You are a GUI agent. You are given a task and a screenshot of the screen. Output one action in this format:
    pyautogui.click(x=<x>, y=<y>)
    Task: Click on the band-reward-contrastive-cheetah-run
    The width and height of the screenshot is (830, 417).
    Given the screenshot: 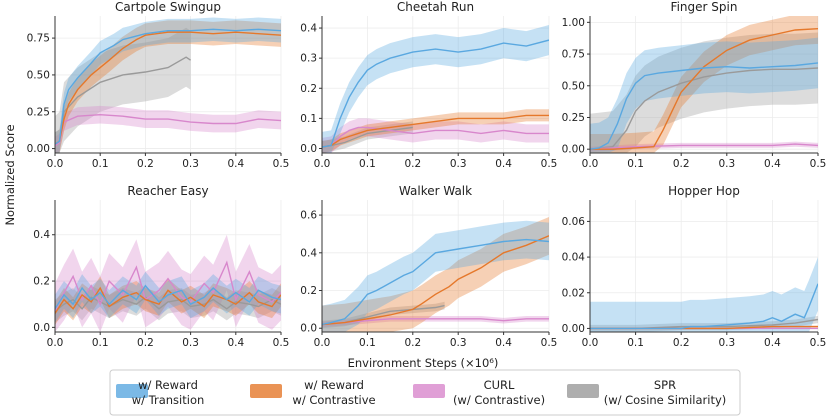 What is the action you would take?
    pyautogui.click(x=435, y=131)
    